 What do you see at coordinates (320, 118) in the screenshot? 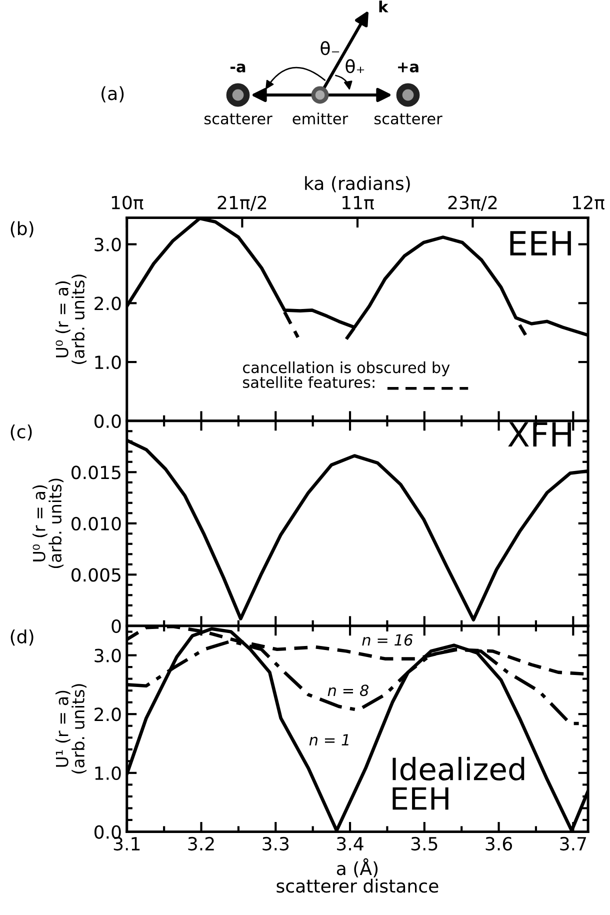
I see `text: emitter` at bounding box center [320, 118].